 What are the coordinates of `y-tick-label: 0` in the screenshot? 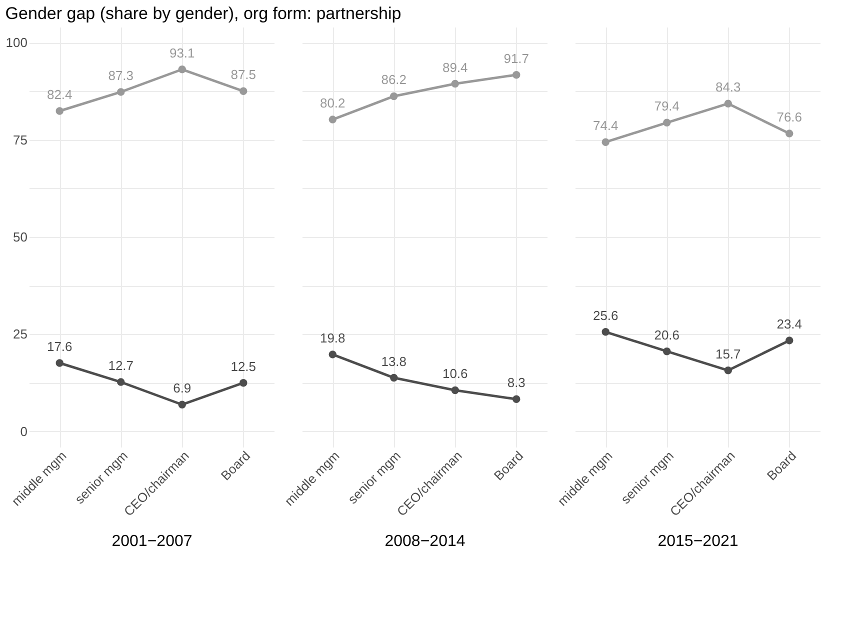 It's located at (24, 431).